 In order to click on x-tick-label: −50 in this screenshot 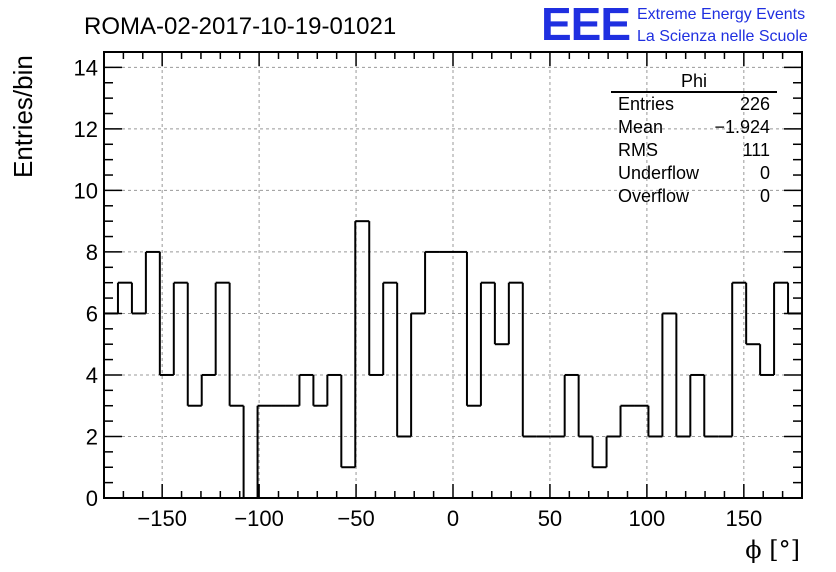, I will do `click(355, 518)`.